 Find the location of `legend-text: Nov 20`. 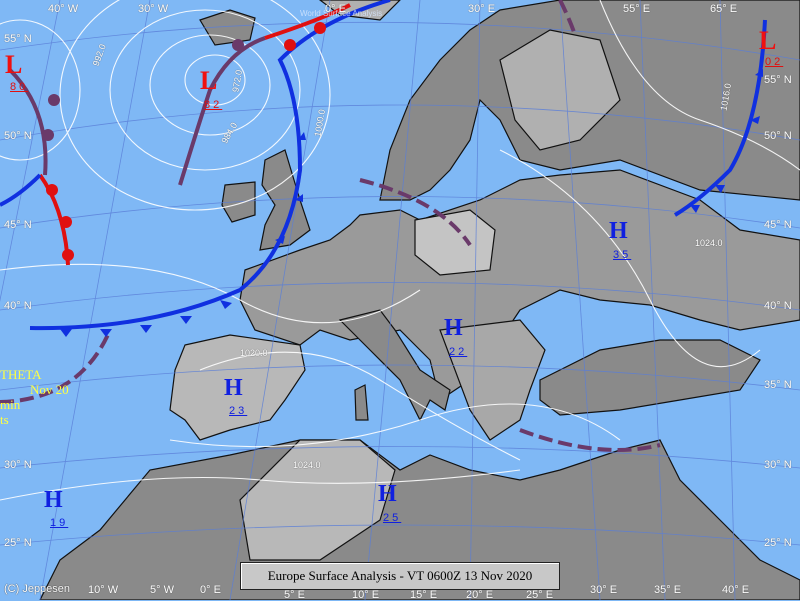

legend-text: Nov 20 is located at coordinates (49, 389).